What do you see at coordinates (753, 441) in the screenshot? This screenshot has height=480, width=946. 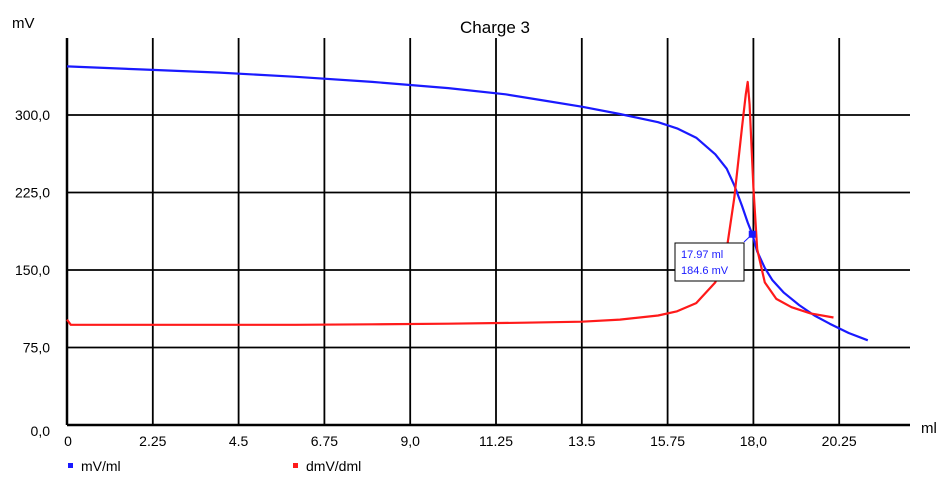 I see `x-tick-label: 18,0` at bounding box center [753, 441].